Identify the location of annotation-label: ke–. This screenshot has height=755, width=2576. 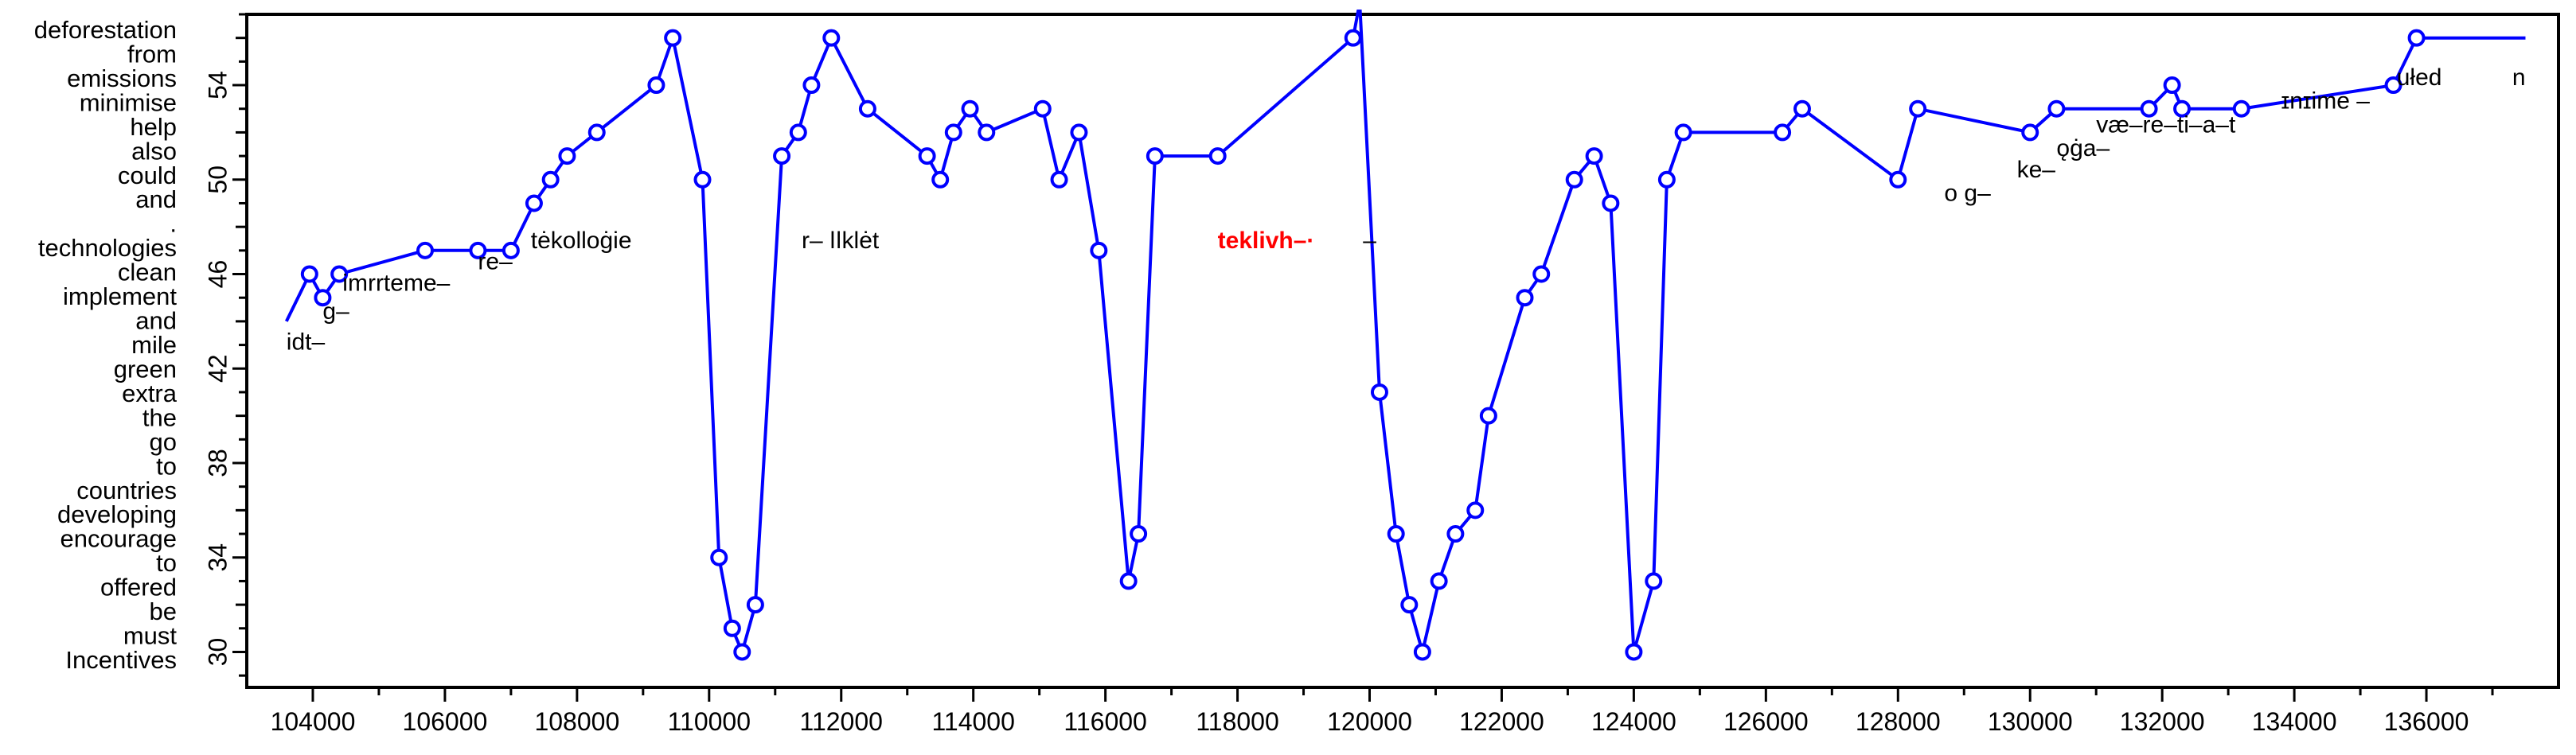
(2036, 170).